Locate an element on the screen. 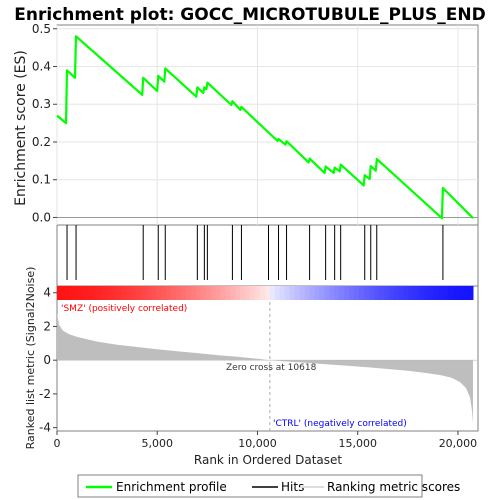  legend-label-enrichment: Enrichment profile is located at coordinates (171, 487).